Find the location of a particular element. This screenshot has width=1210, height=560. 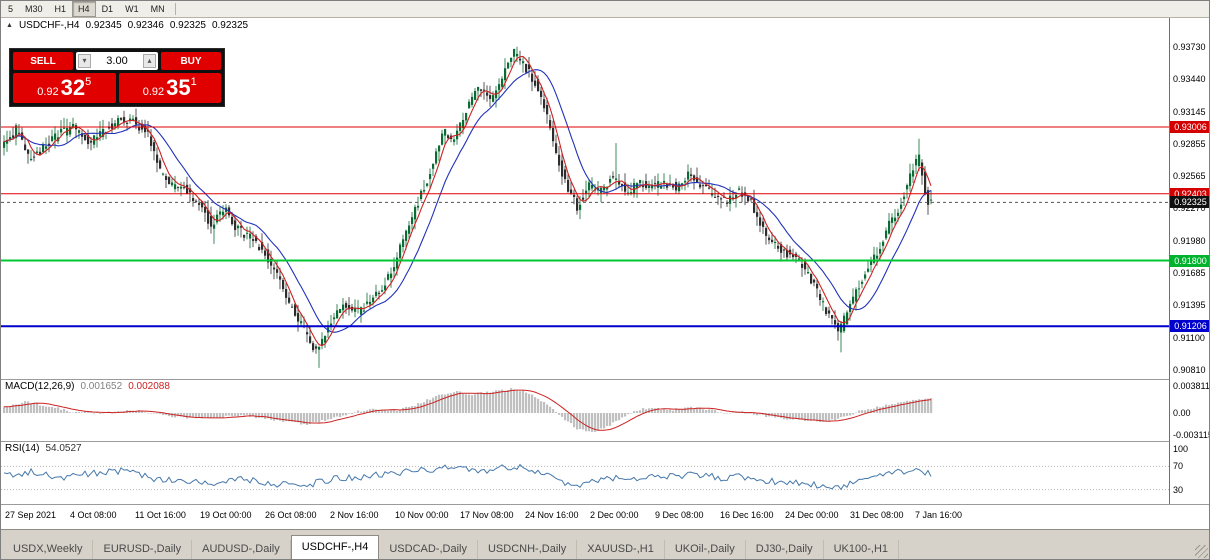

buy-price-prefix: 0.92 is located at coordinates (153, 91).